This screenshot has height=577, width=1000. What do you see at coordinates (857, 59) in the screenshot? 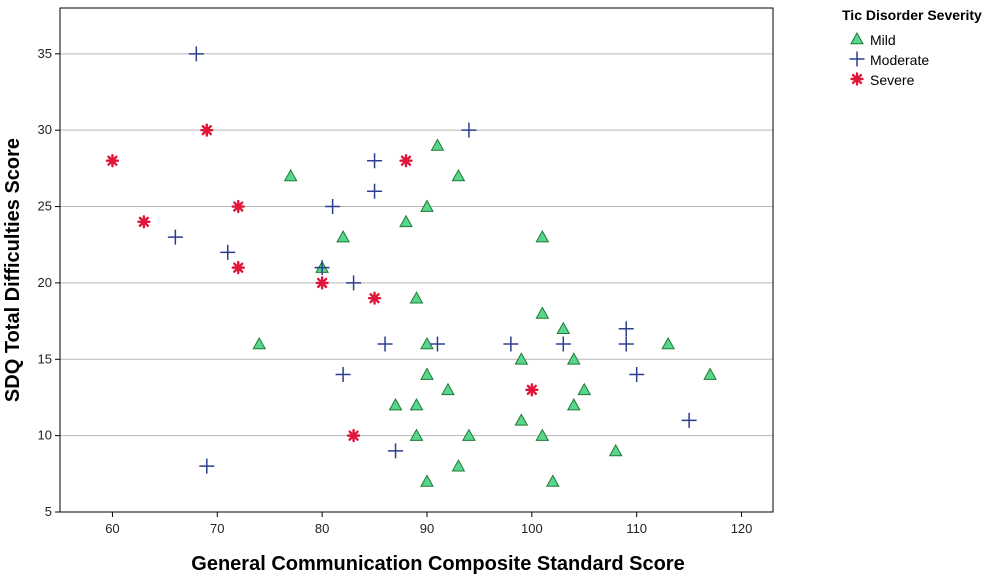
I see `legend-moderate-marker` at bounding box center [857, 59].